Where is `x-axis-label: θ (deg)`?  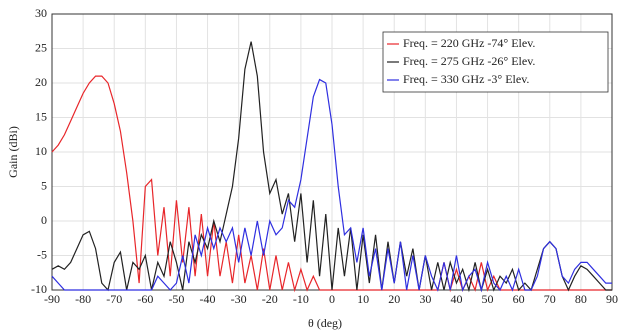 x-axis-label: θ (deg) is located at coordinates (325, 323).